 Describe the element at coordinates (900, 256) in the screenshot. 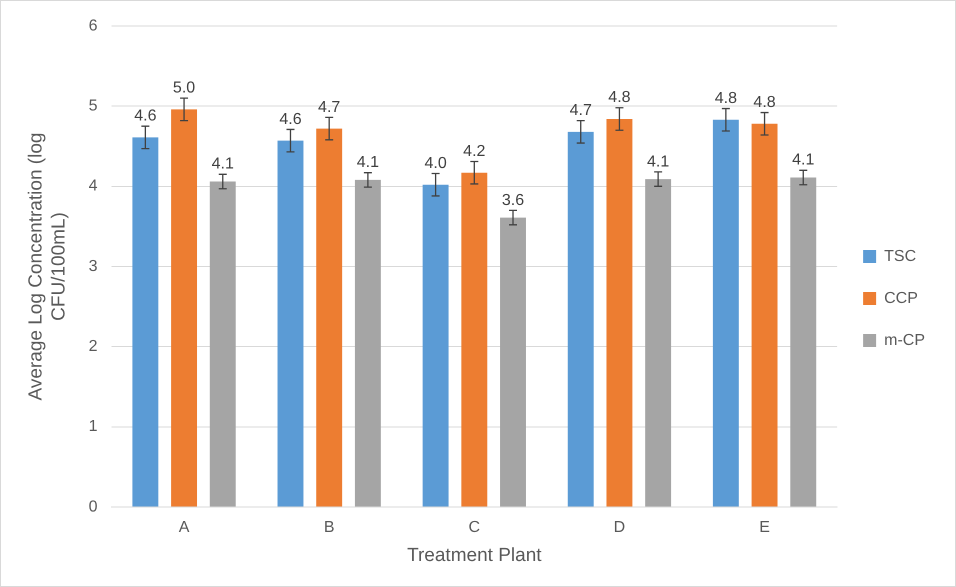

I see `legend-label: TSC` at that location.